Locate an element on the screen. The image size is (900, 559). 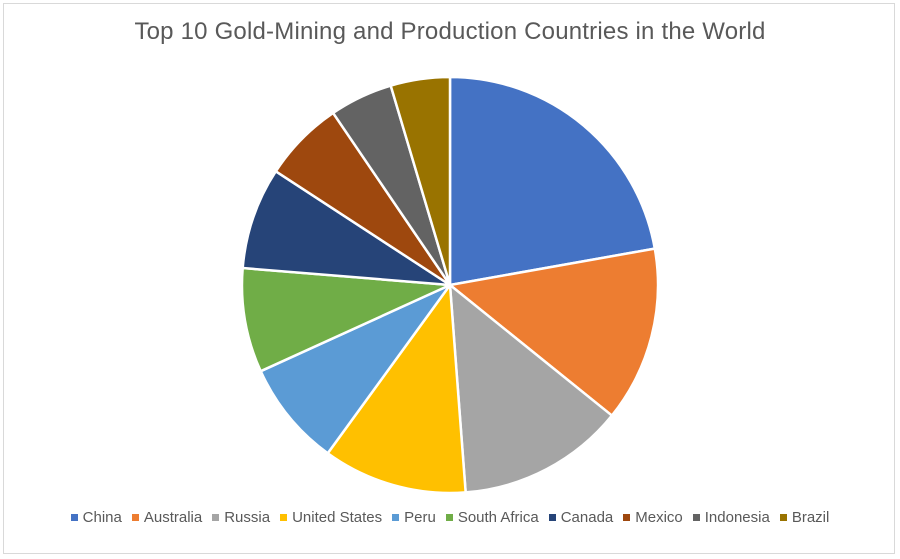
legend-item-united-states: United States is located at coordinates (331, 517).